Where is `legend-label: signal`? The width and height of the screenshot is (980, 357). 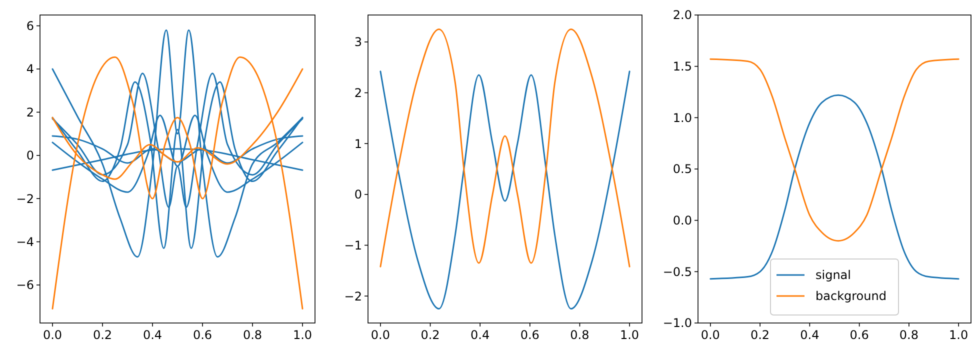
legend-label: signal is located at coordinates (833, 275).